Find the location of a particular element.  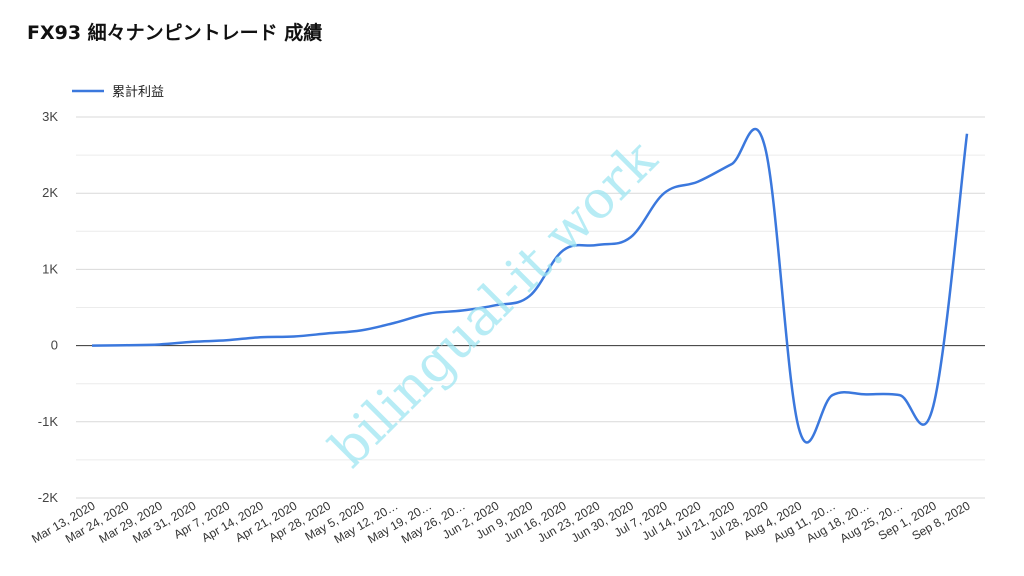

legend: 累計利益 is located at coordinates (118, 92).